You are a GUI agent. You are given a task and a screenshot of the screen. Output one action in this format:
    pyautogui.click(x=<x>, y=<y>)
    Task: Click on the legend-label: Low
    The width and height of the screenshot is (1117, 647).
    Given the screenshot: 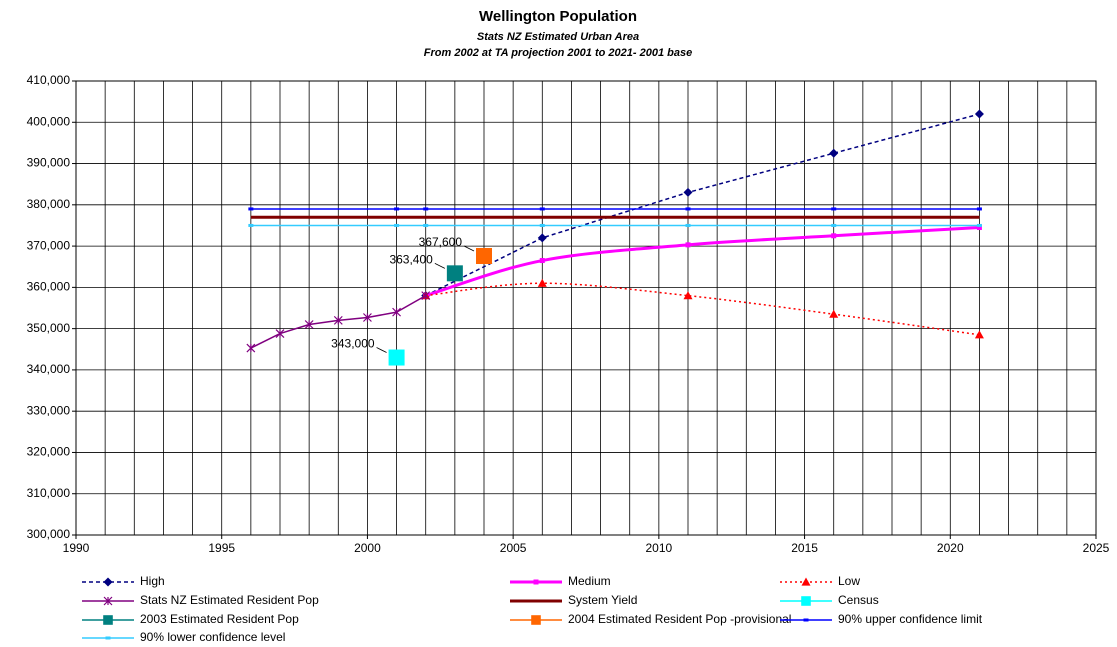 What is the action you would take?
    pyautogui.click(x=849, y=581)
    